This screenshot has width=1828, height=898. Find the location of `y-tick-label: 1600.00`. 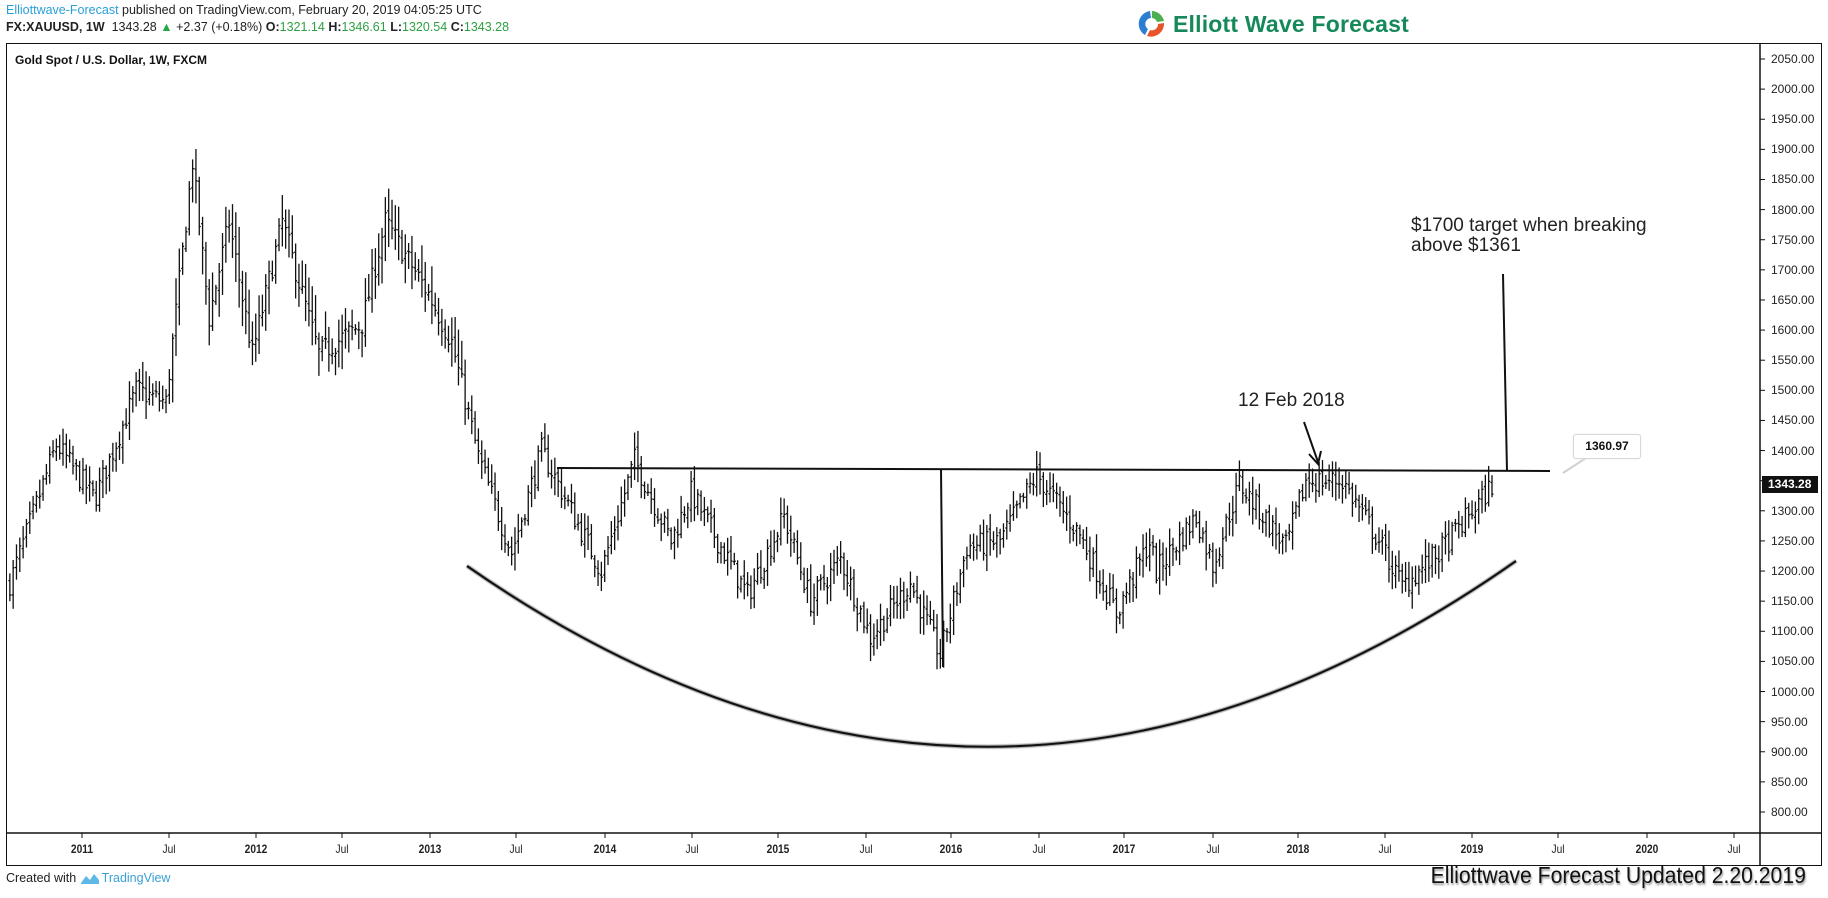

y-tick-label: 1600.00 is located at coordinates (1793, 330).